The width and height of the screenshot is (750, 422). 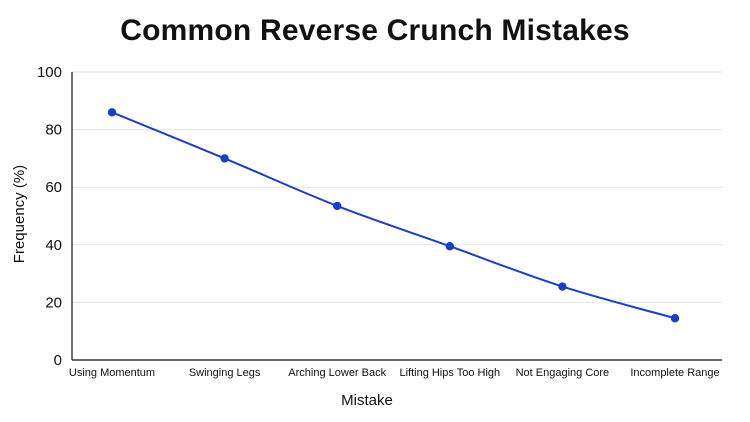 I want to click on y-tick-label: 20, so click(x=53, y=302).